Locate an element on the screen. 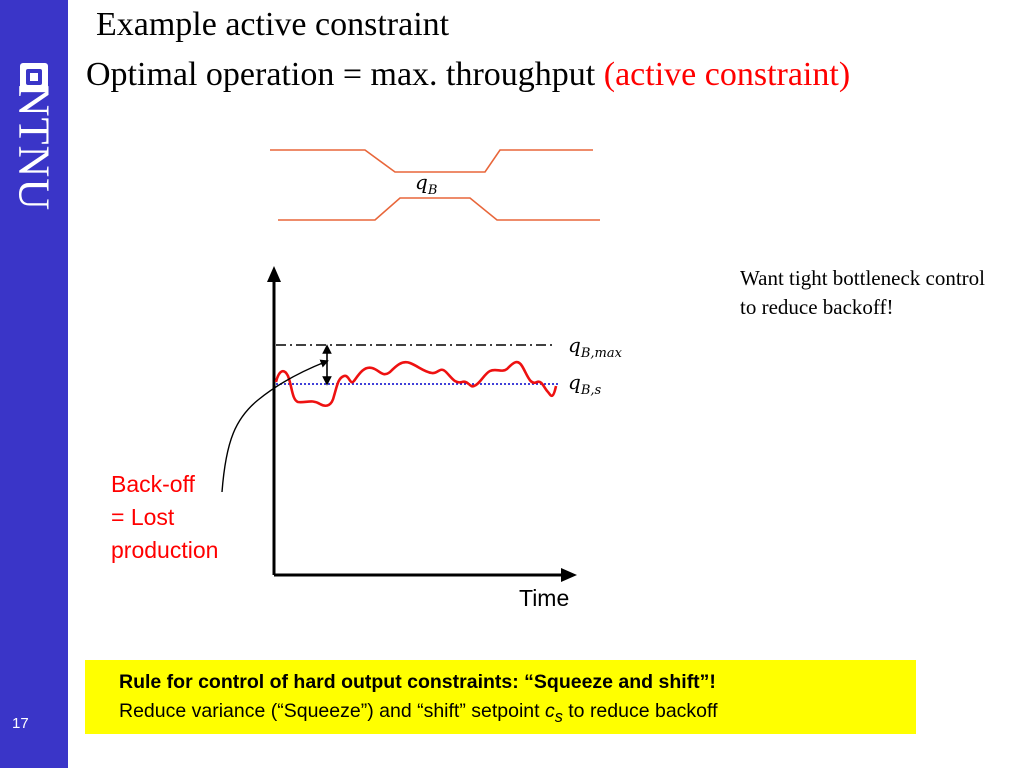 The image size is (1024, 768). y-axis-arrowhead is located at coordinates (274, 274).